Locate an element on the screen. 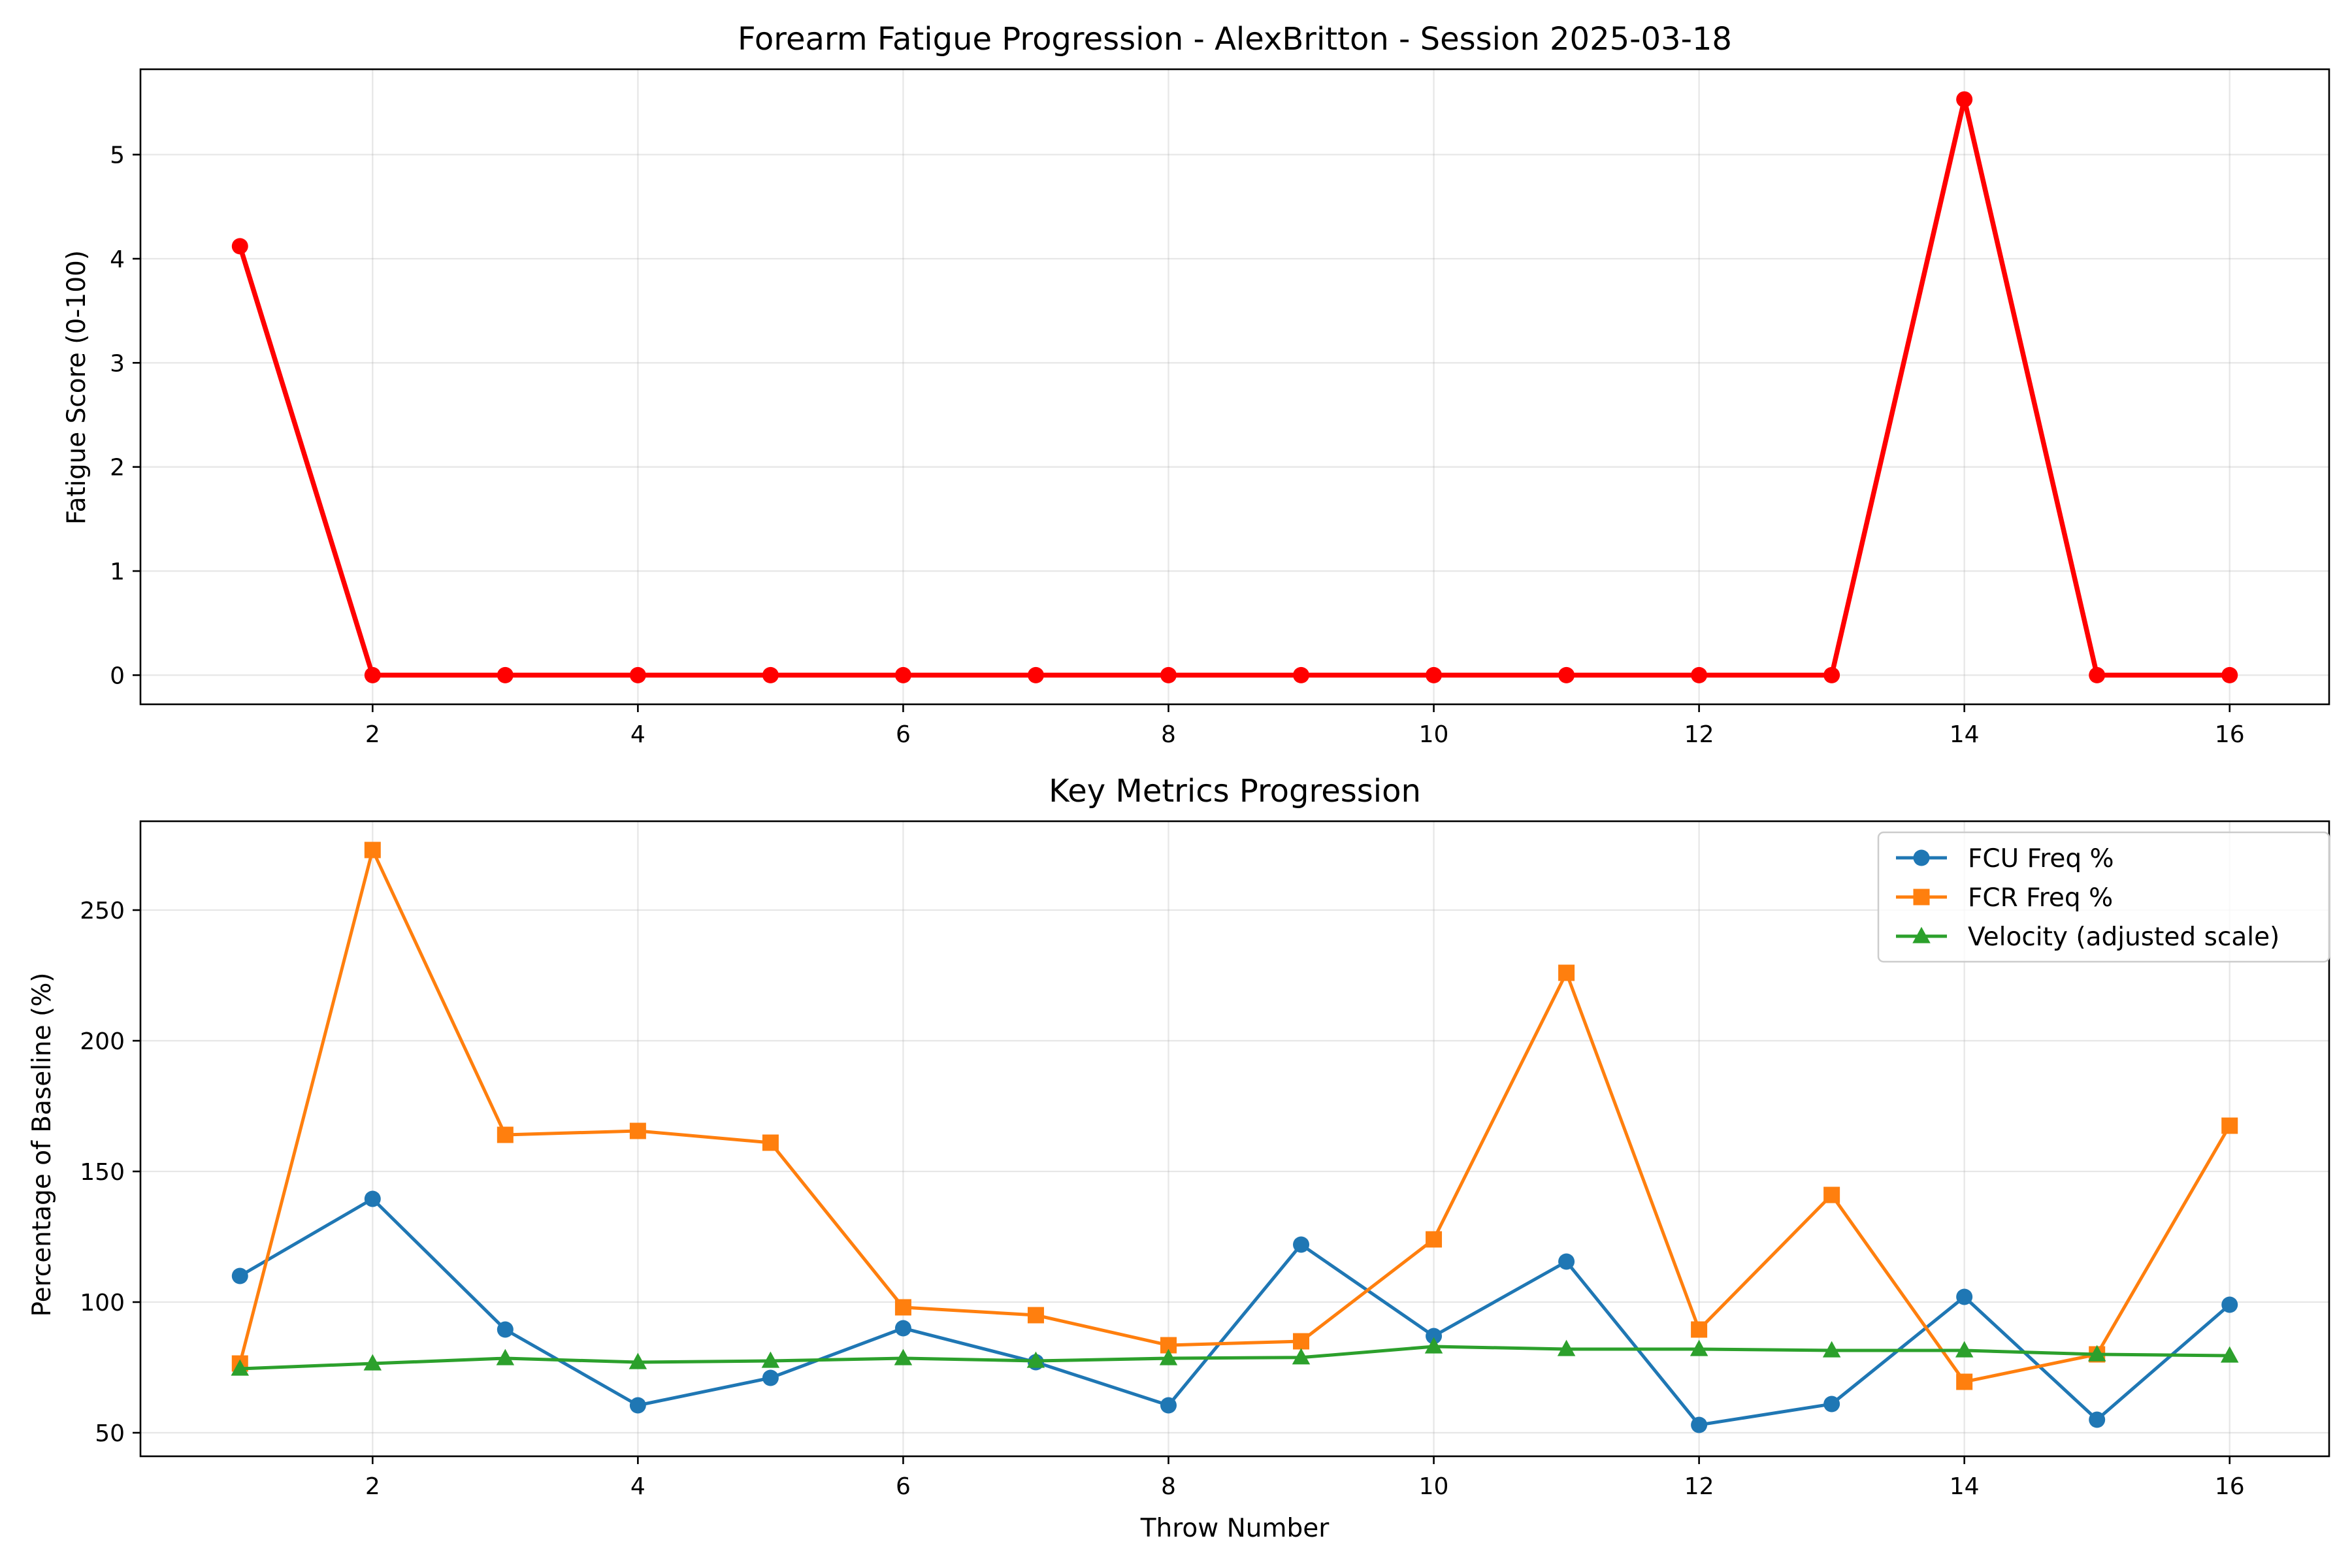  legend-label: FCR Freq % is located at coordinates (2040, 898).